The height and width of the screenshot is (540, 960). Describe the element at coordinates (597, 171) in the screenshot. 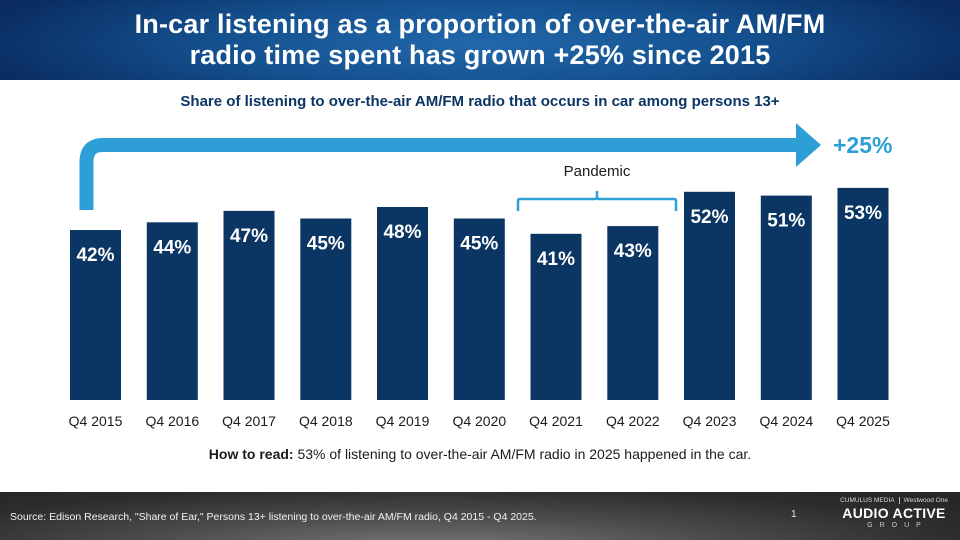

I see `pandemic-label: Pandemic` at that location.